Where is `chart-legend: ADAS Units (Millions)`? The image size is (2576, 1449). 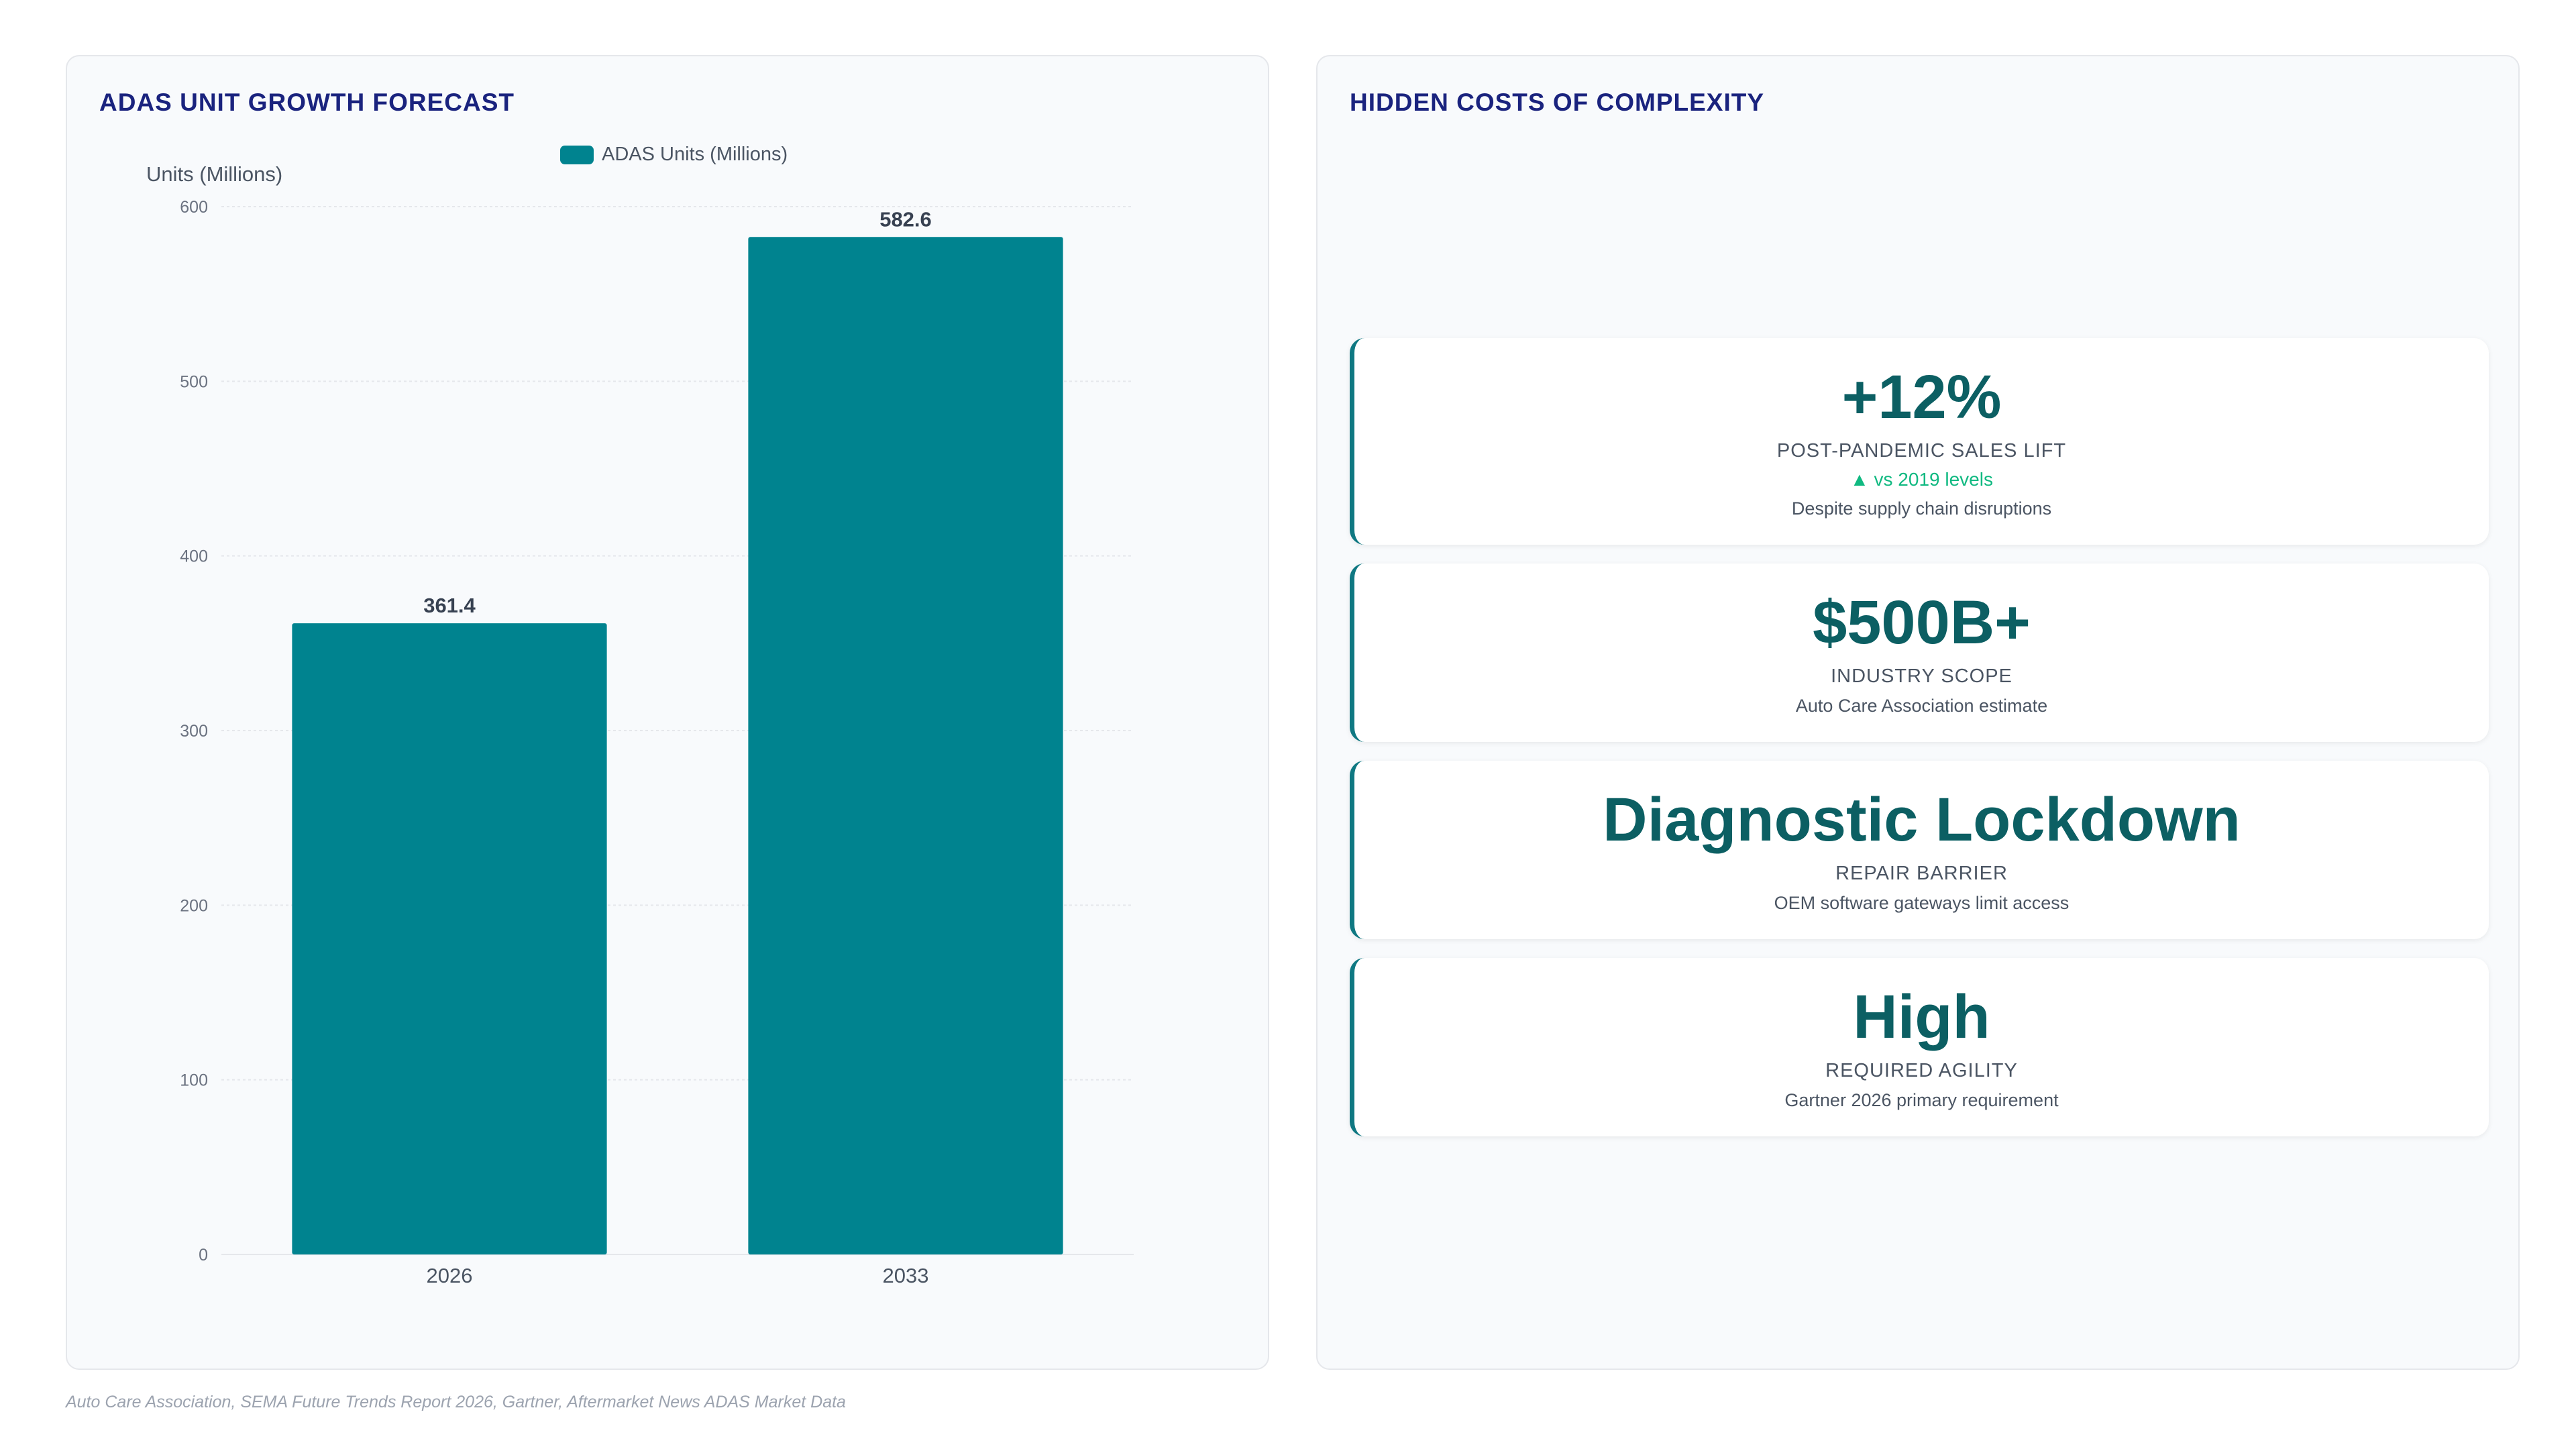
chart-legend: ADAS Units (Millions) is located at coordinates (674, 155).